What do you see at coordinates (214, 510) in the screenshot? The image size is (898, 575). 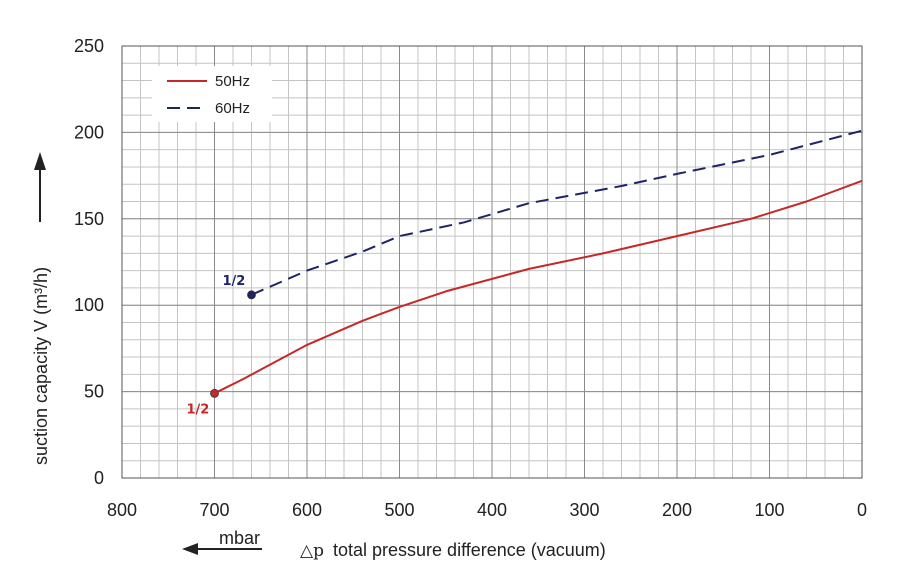 I see `x-tick-label: 700` at bounding box center [214, 510].